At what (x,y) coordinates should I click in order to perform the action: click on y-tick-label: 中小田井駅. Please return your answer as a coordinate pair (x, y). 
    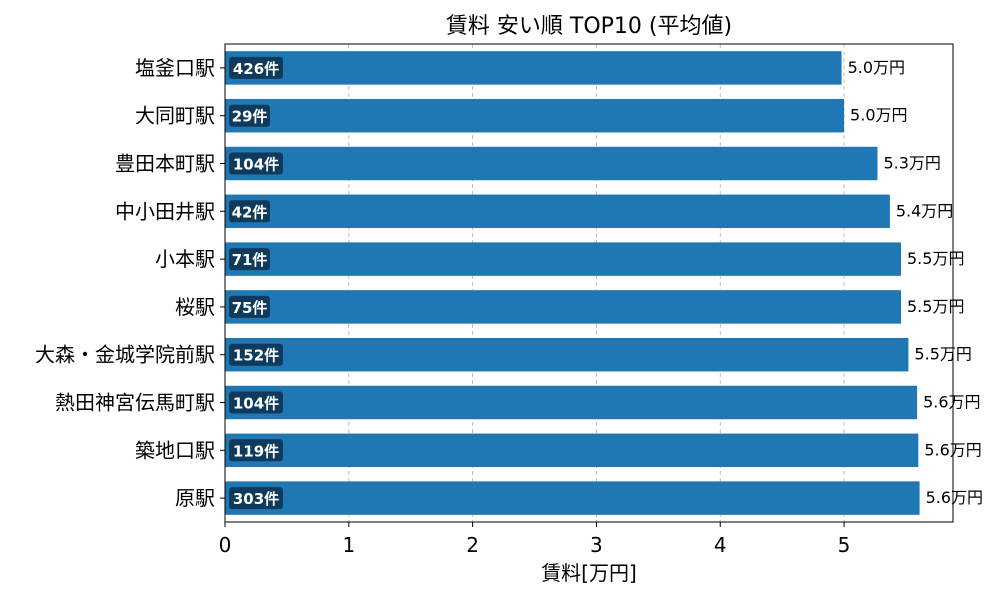
    Looking at the image, I should click on (165, 211).